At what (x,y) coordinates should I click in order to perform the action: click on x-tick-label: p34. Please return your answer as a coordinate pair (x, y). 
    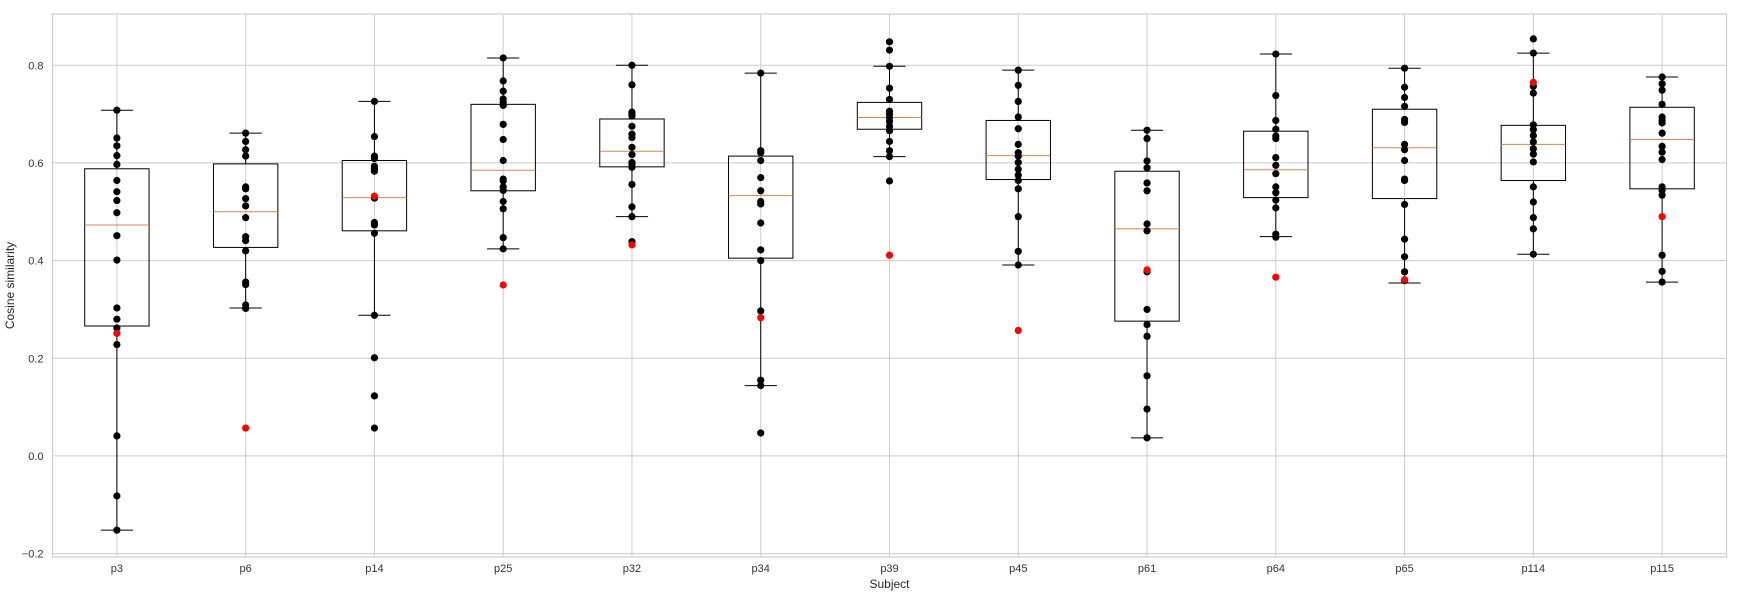
    Looking at the image, I should click on (761, 569).